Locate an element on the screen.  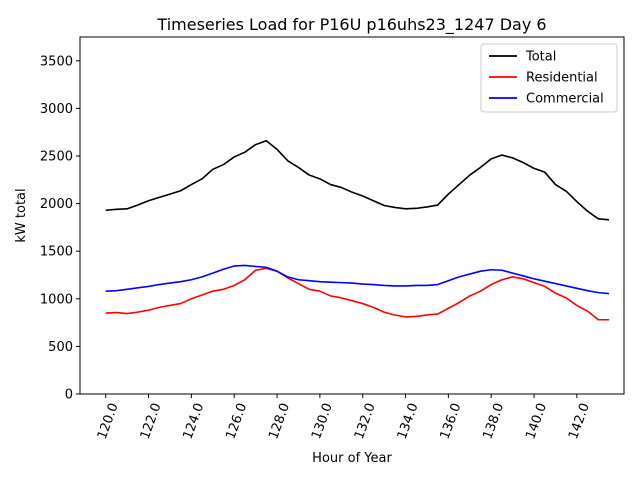
y-tick-label: 3000 is located at coordinates (56, 109).